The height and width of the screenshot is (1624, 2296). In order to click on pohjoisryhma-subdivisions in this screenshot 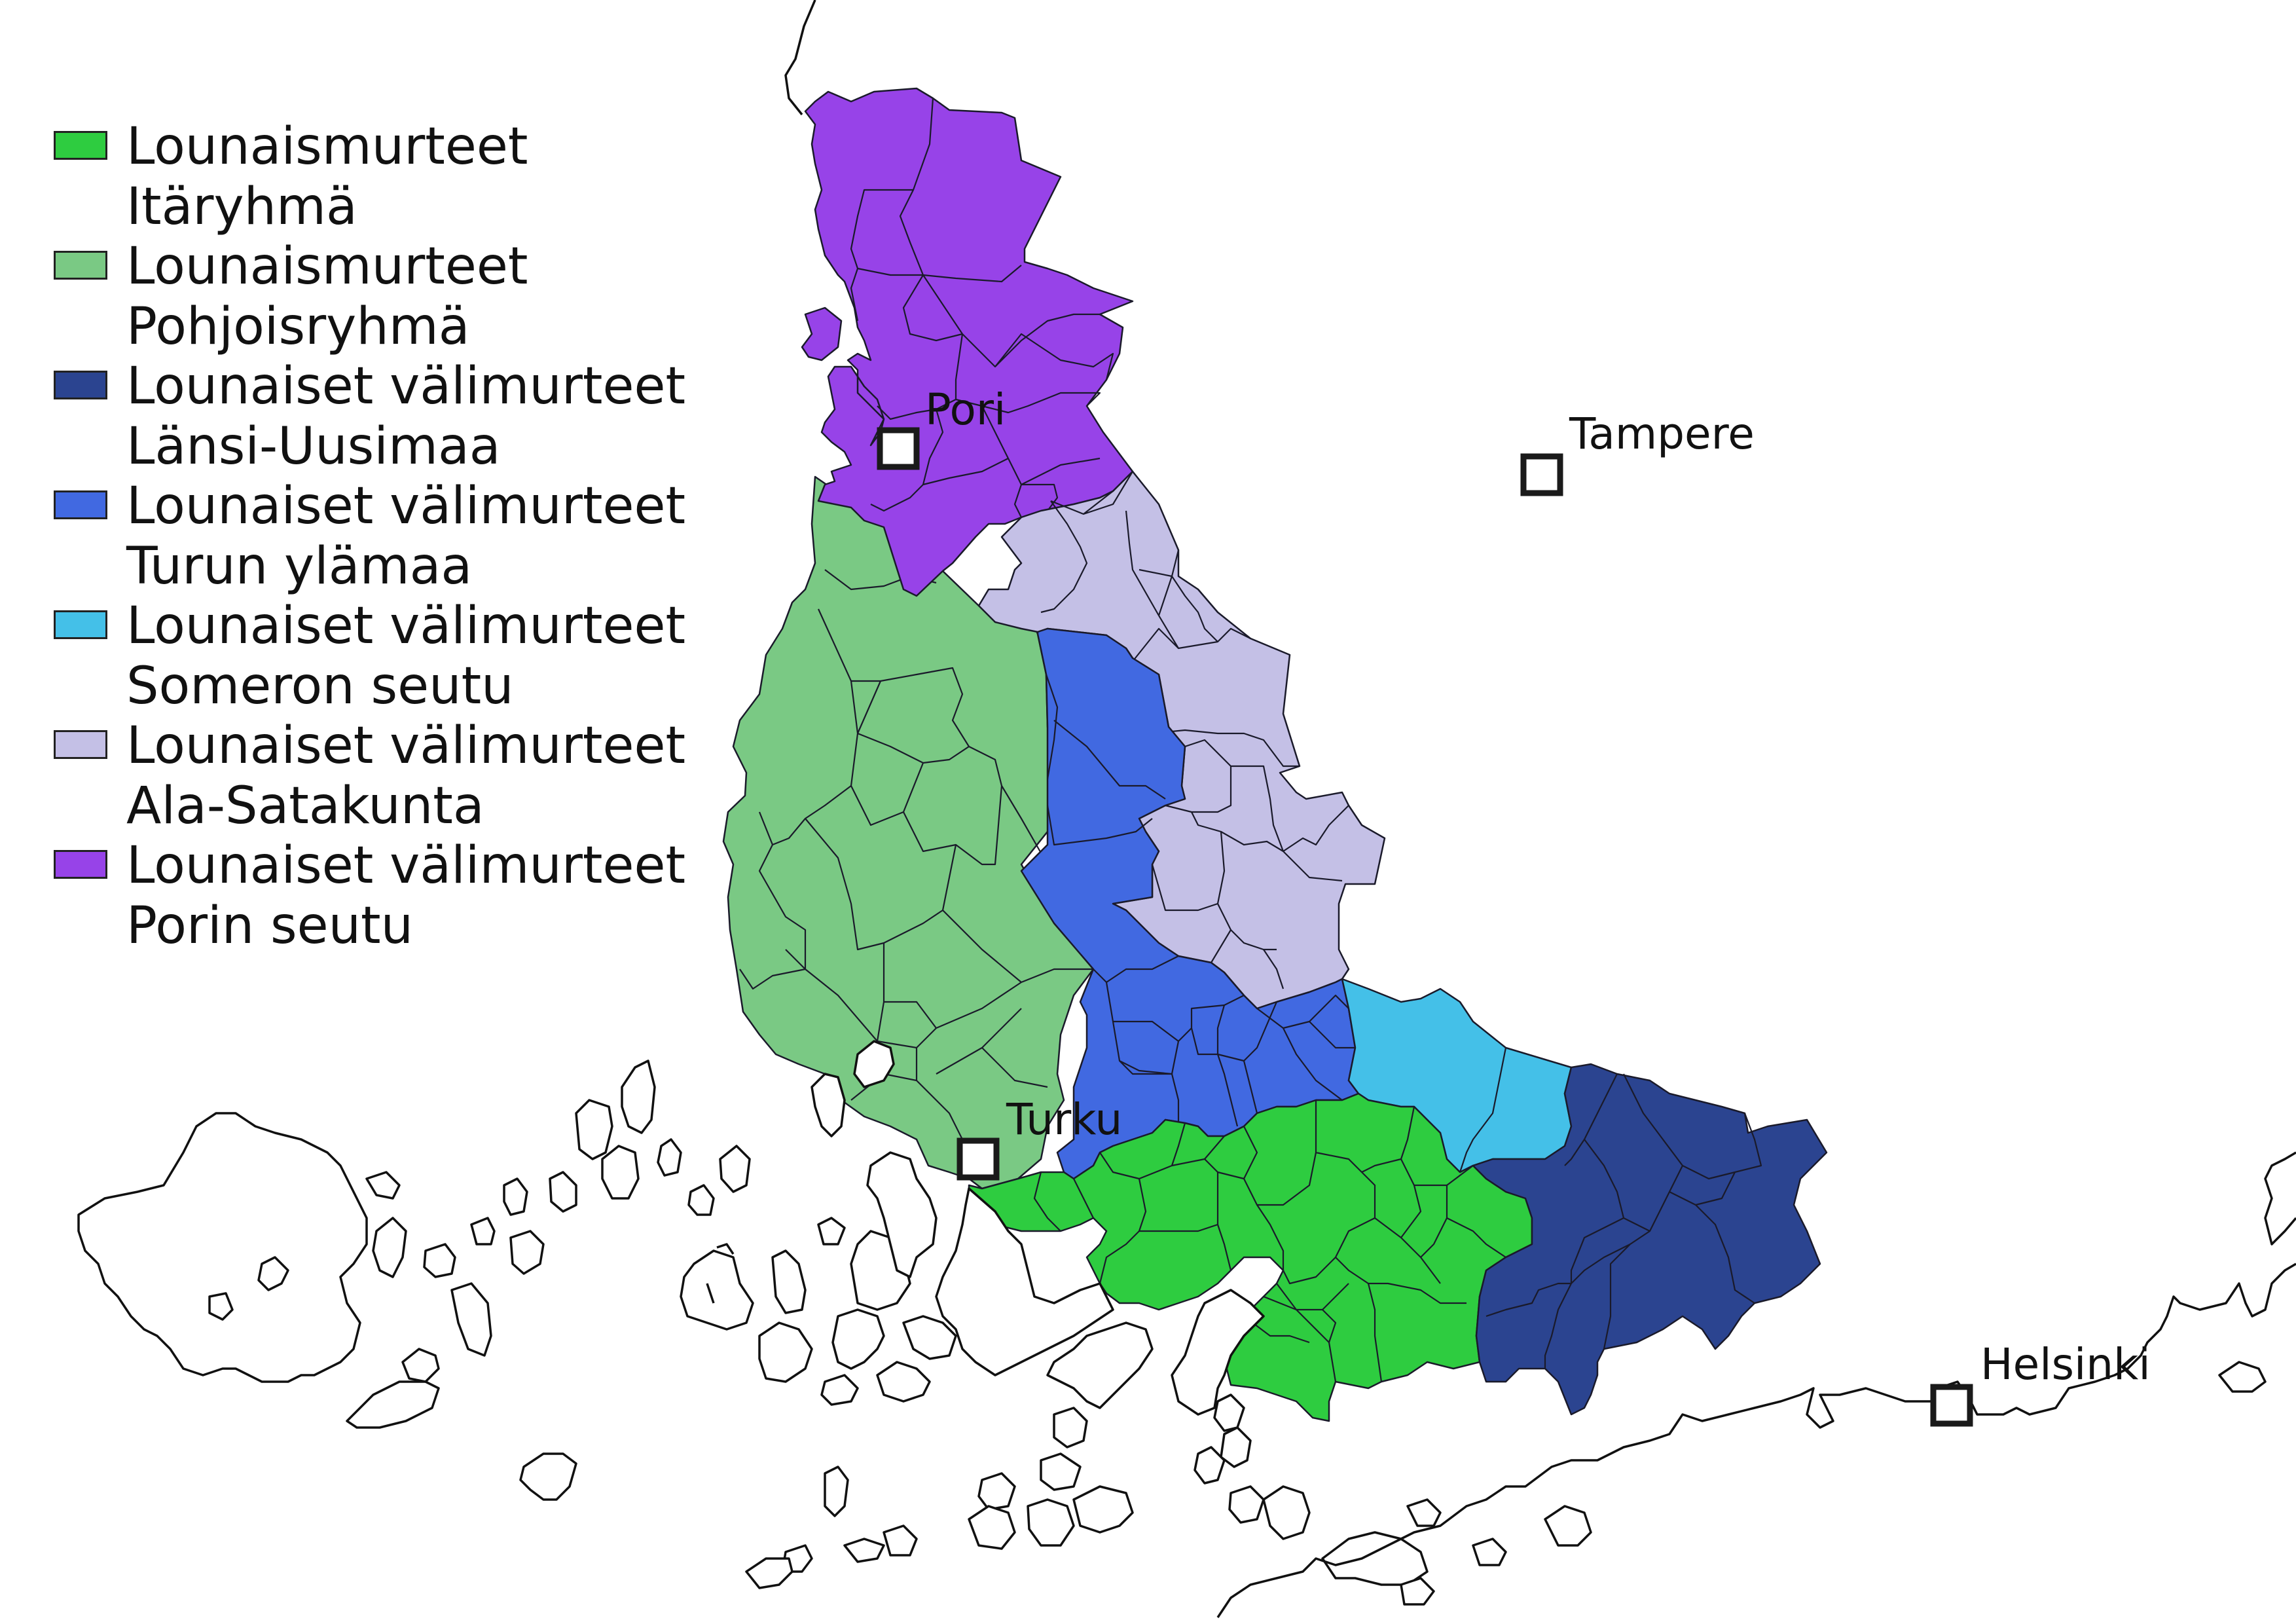, I will do `click(916, 854)`.